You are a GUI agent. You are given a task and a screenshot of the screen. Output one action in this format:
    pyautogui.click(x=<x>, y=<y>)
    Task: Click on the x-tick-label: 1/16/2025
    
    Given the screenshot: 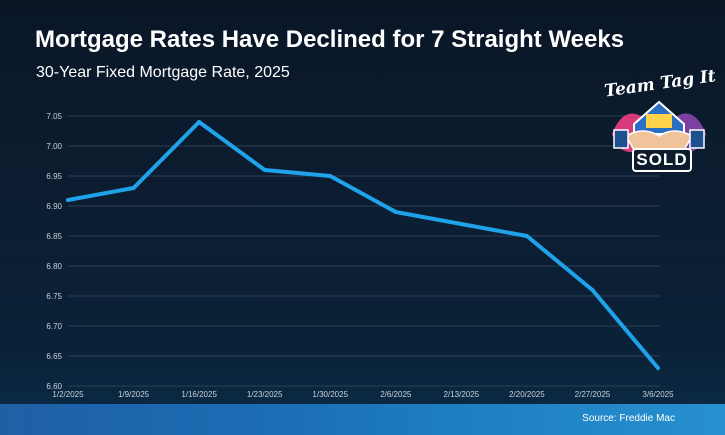 What is the action you would take?
    pyautogui.click(x=199, y=394)
    